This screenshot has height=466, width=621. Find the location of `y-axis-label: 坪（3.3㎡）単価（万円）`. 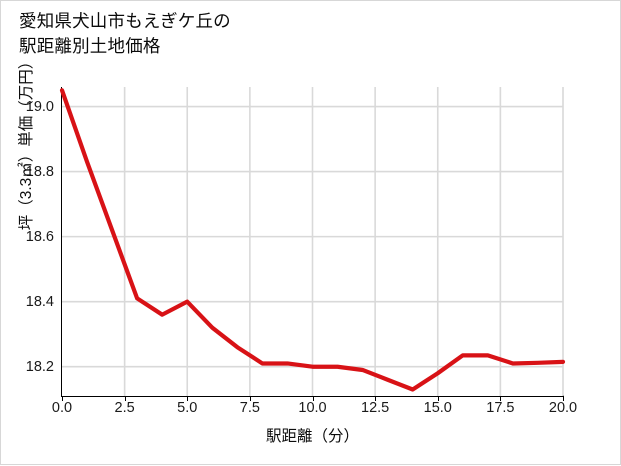

y-axis-label: 坪（3.3㎡）単価（万円） is located at coordinates (26, 142).